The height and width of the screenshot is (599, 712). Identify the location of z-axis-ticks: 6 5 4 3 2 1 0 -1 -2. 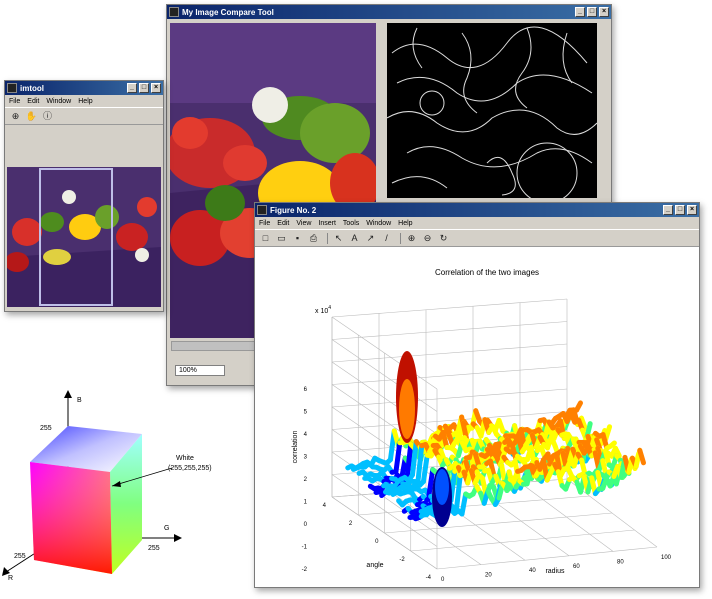
(305, 480).